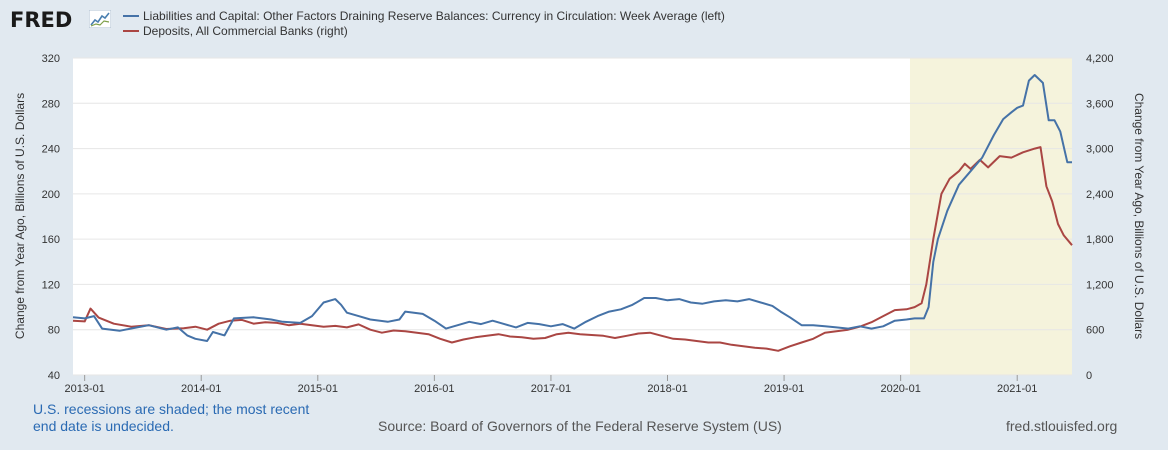 The image size is (1168, 450). What do you see at coordinates (100, 19) in the screenshot?
I see `fred-graph-icon` at bounding box center [100, 19].